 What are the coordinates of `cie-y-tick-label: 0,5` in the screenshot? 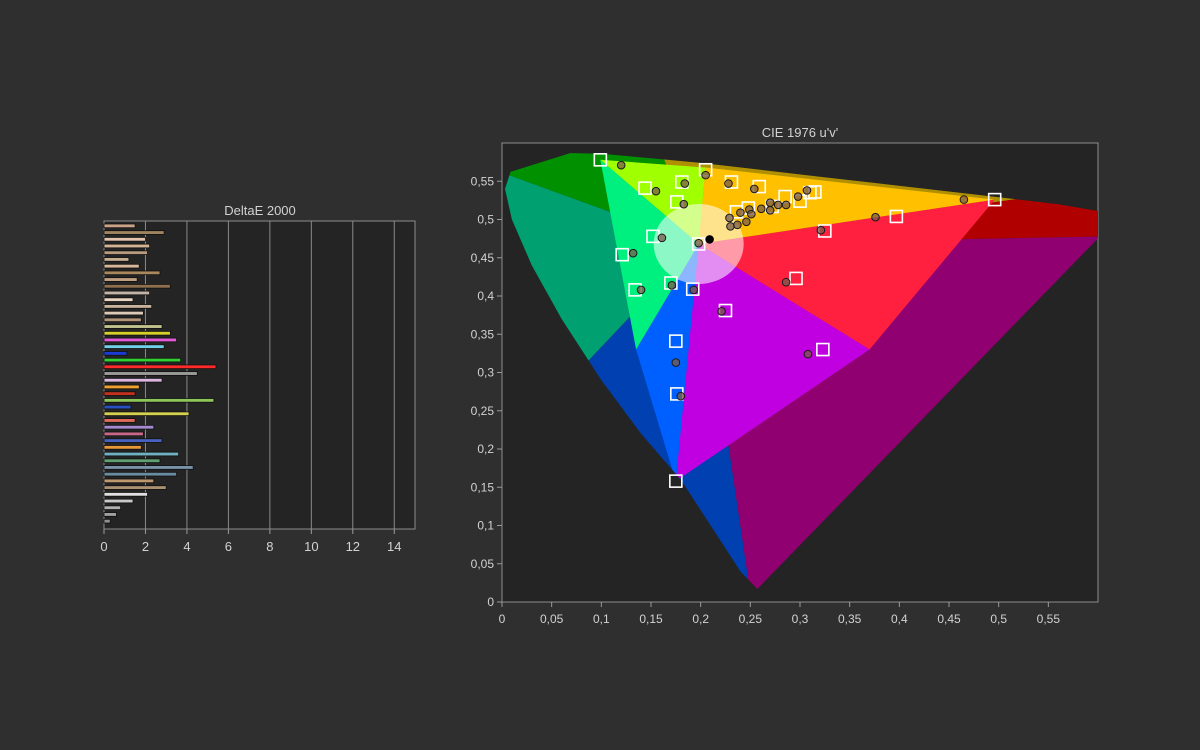 It's located at (485, 220).